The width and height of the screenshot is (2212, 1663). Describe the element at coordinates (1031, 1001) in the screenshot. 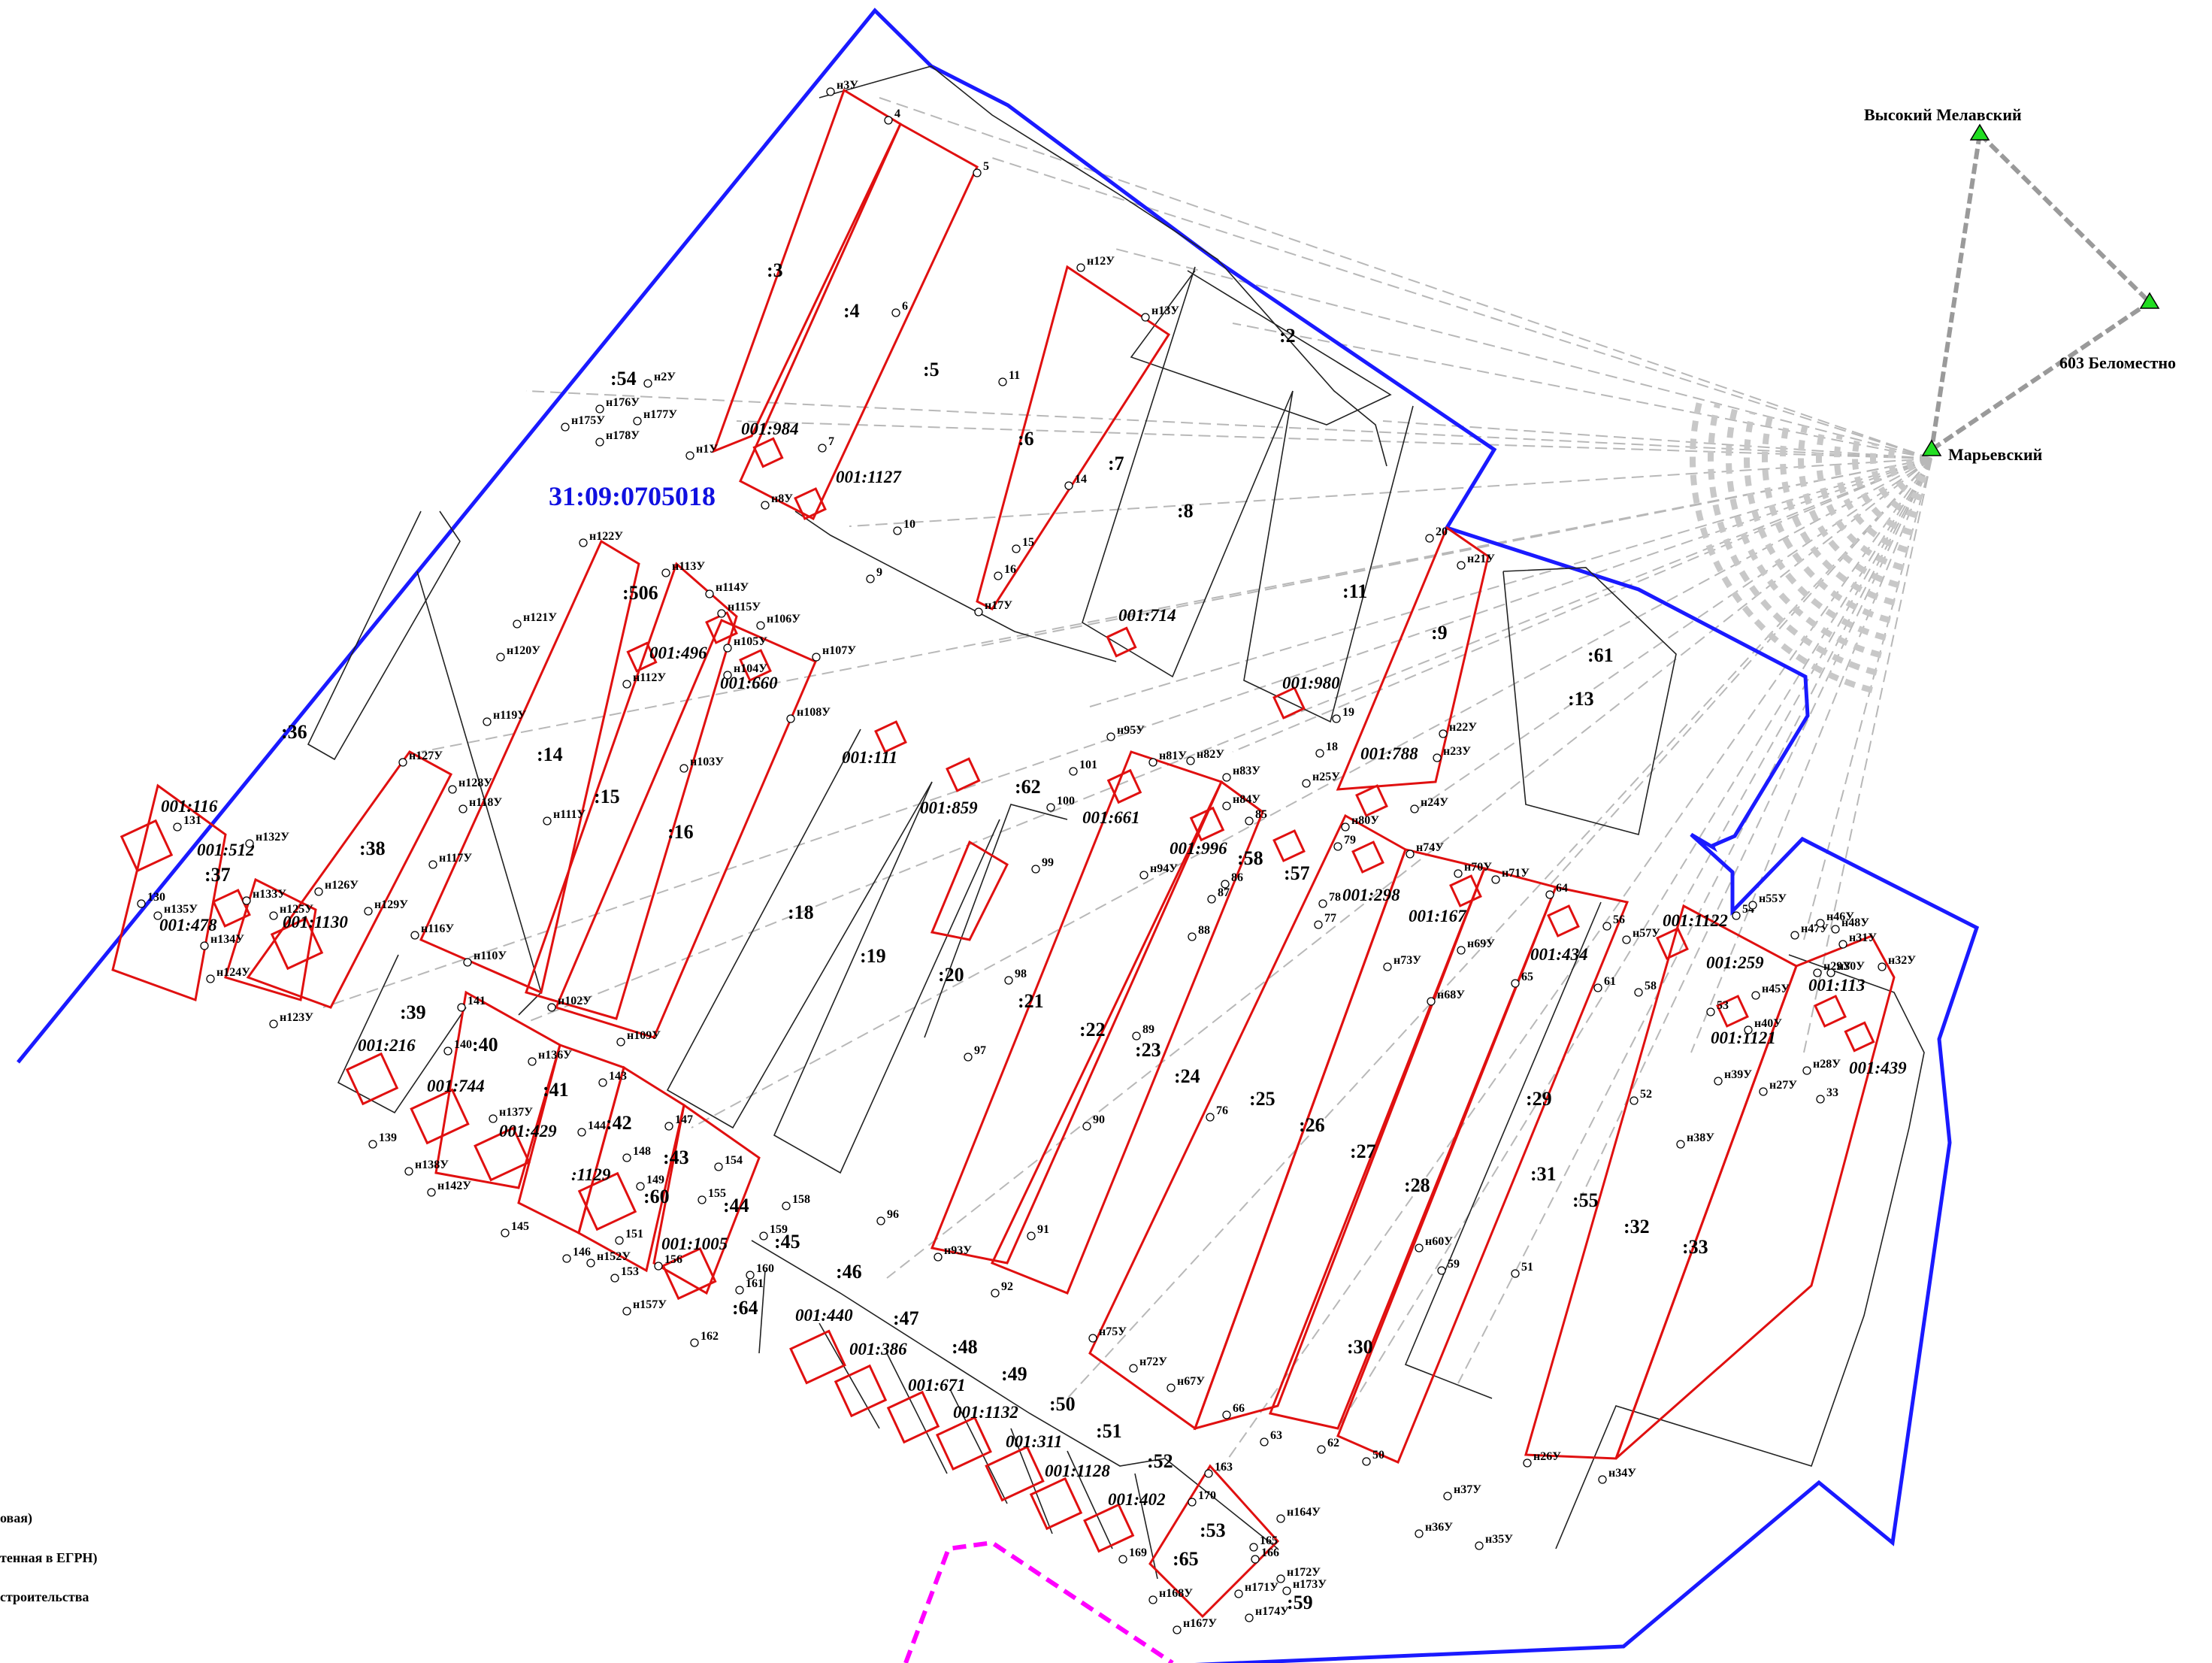

I see `parcel-label: :21` at that location.